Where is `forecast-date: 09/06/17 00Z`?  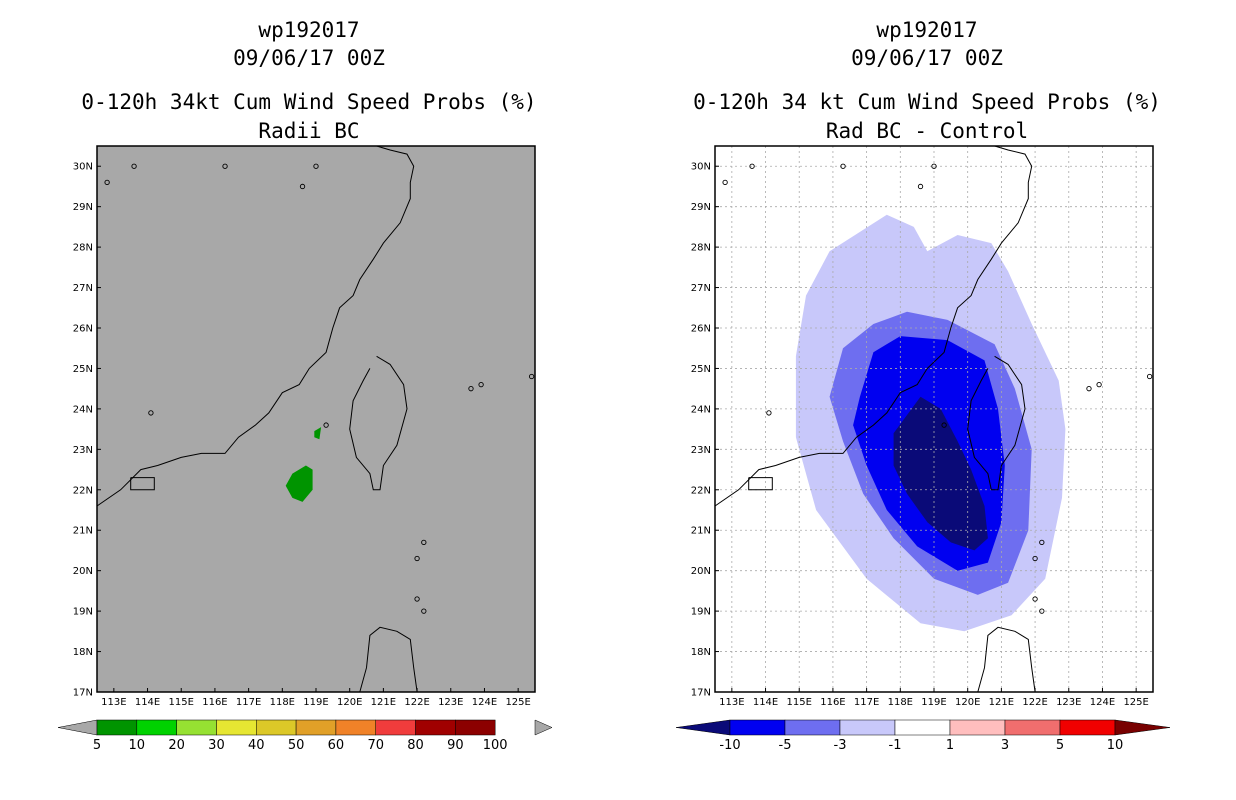
forecast-date: 09/06/17 00Z is located at coordinates (309, 58).